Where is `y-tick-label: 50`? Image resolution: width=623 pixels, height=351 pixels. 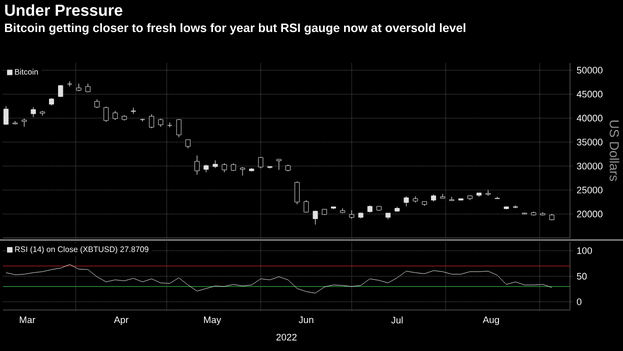
y-tick-label: 50 is located at coordinates (581, 276).